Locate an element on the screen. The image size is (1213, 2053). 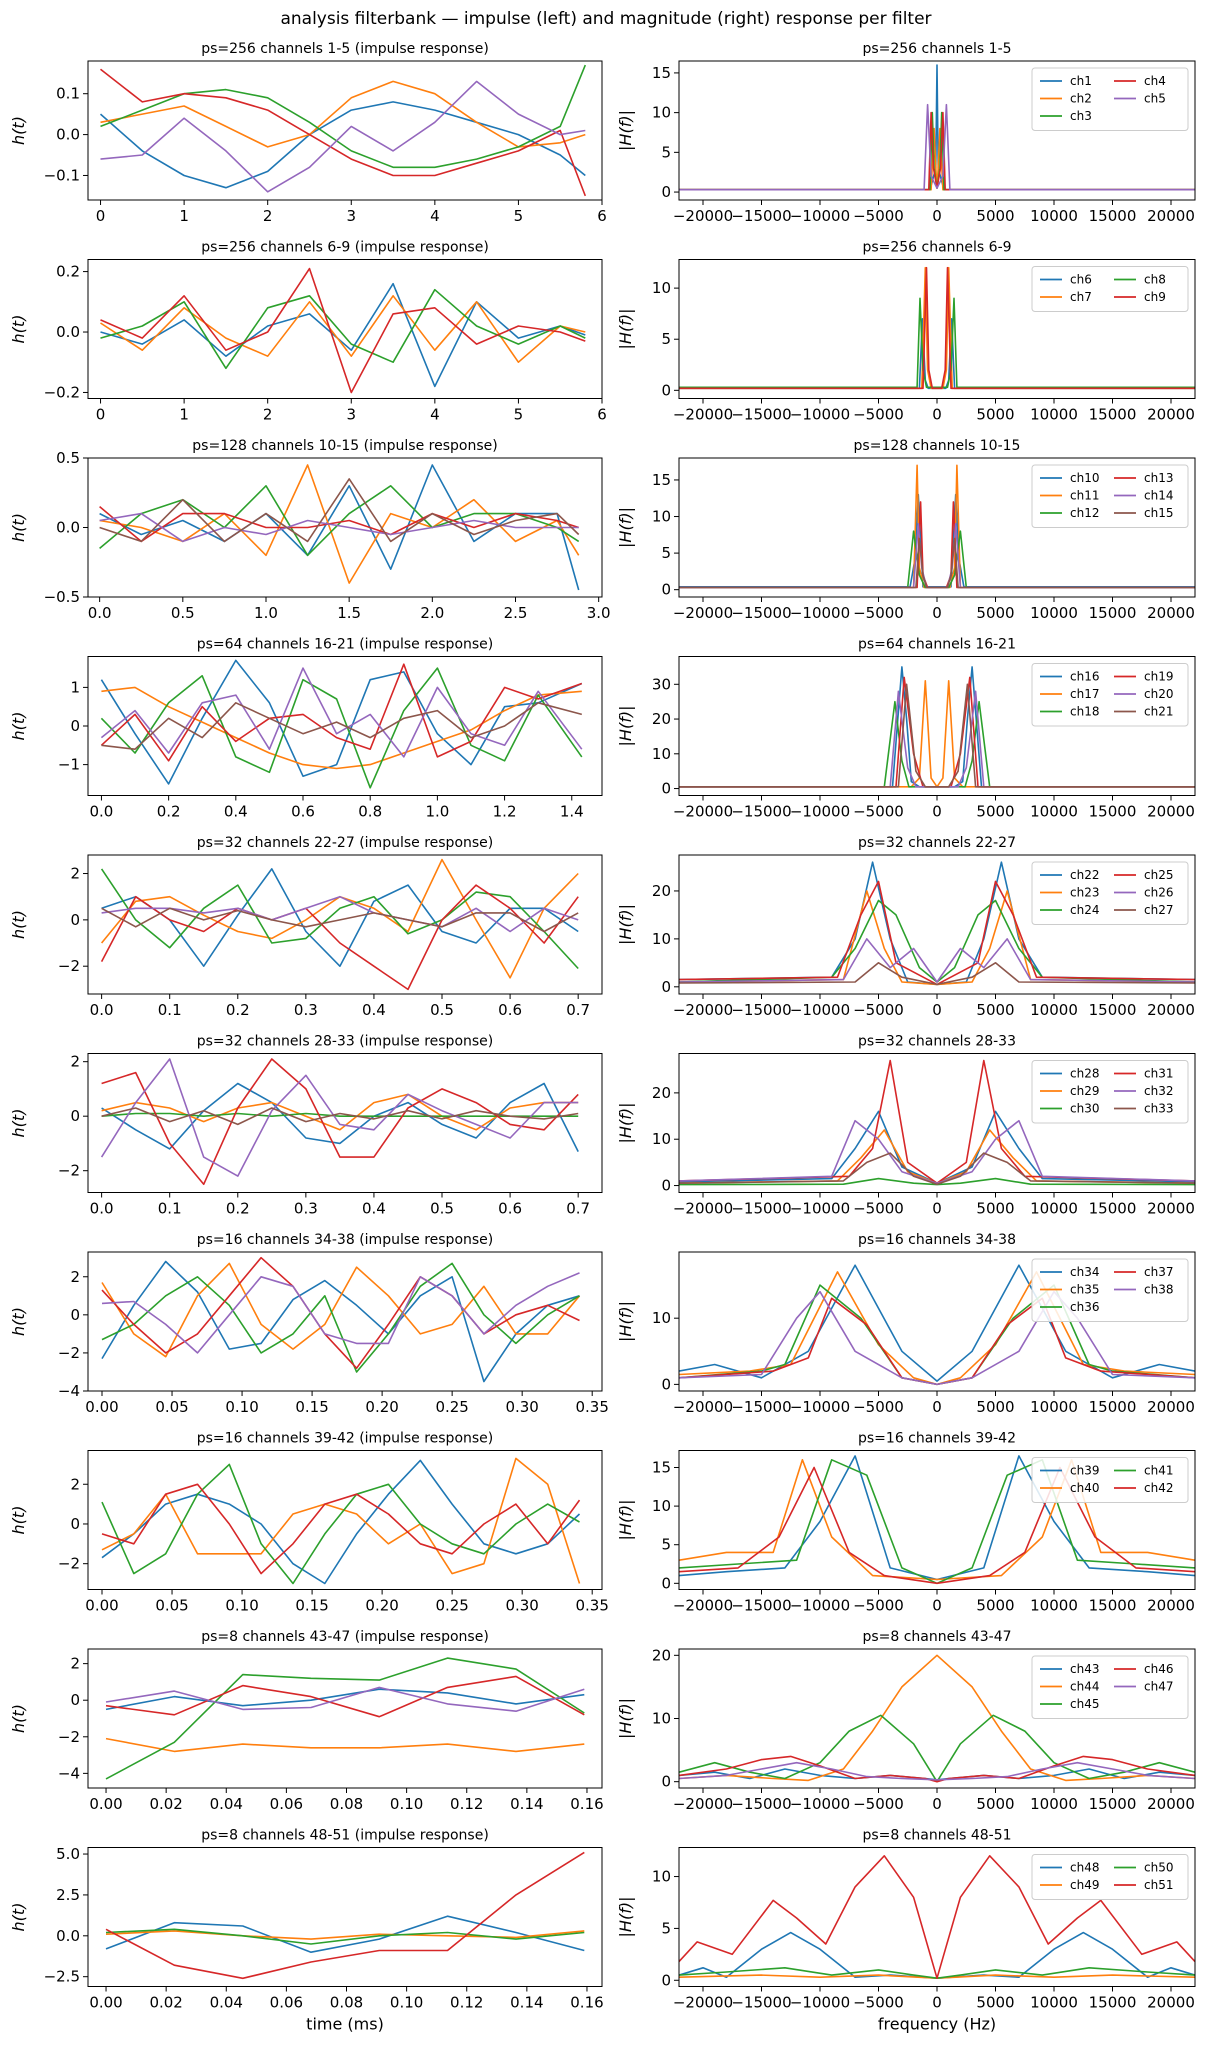
legend-entry: ch15 is located at coordinates (1158, 513).